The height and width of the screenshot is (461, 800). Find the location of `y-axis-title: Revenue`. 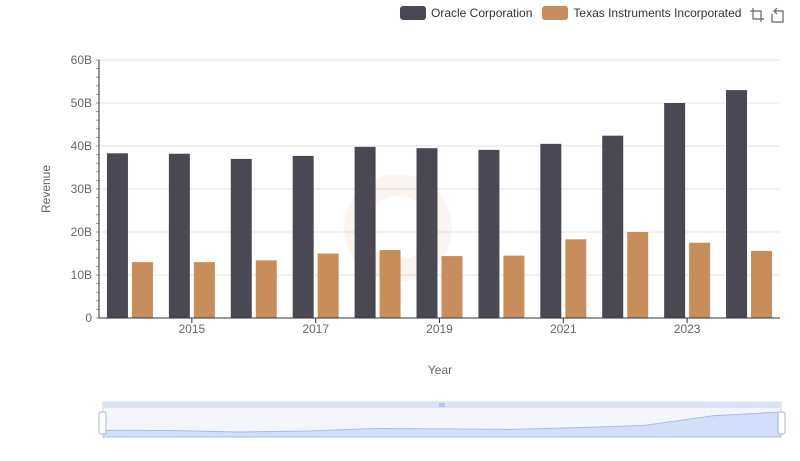

y-axis-title: Revenue is located at coordinates (46, 189).